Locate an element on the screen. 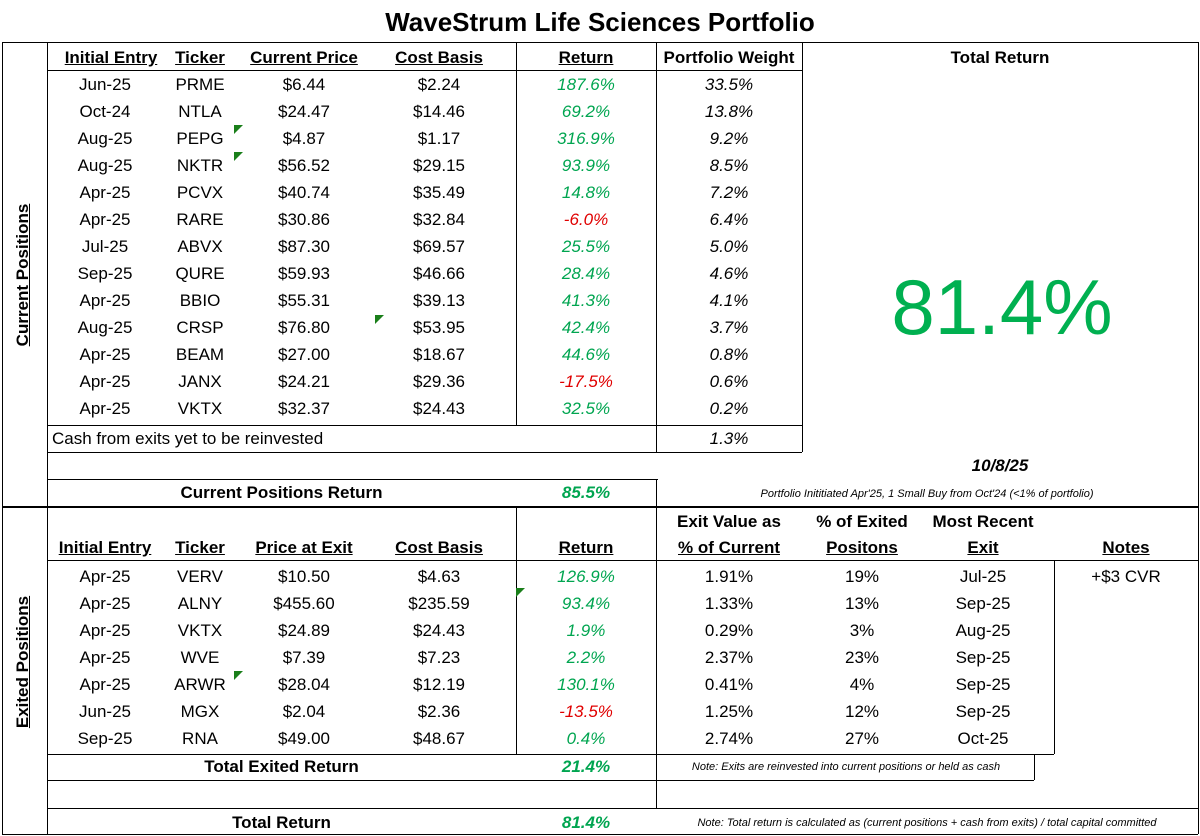 The height and width of the screenshot is (836, 1200). price-cell: $455.60 is located at coordinates (304, 603).